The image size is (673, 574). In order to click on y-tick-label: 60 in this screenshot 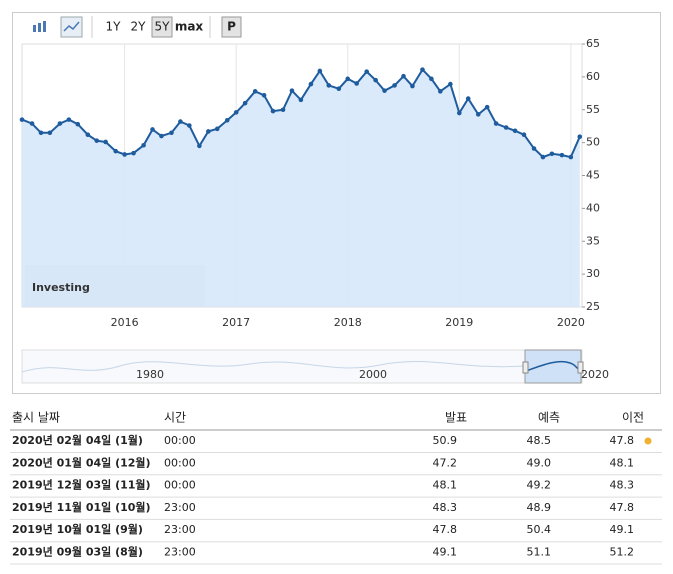, I will do `click(593, 76)`.